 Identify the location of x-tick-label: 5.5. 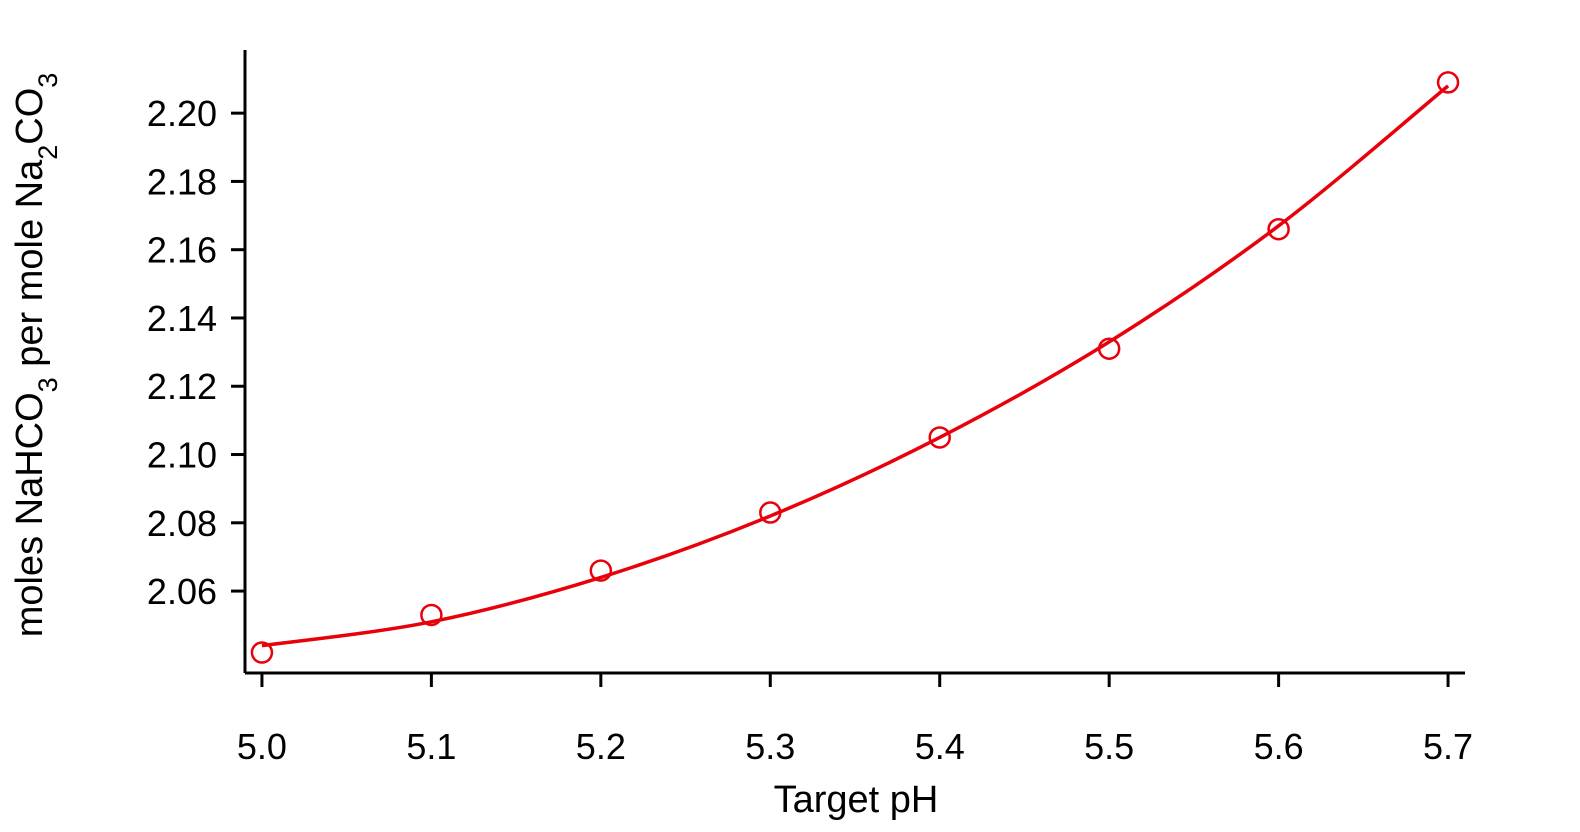
(1109, 746).